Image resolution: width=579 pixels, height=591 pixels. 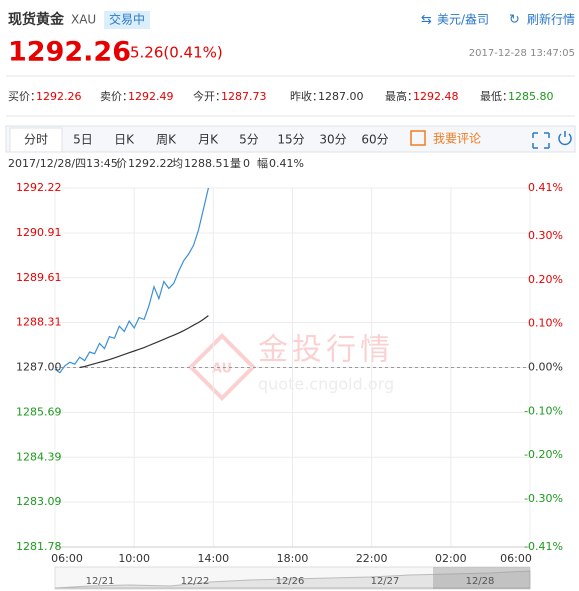 What do you see at coordinates (545, 279) in the screenshot?
I see `y2-tick-label: 0.20%` at bounding box center [545, 279].